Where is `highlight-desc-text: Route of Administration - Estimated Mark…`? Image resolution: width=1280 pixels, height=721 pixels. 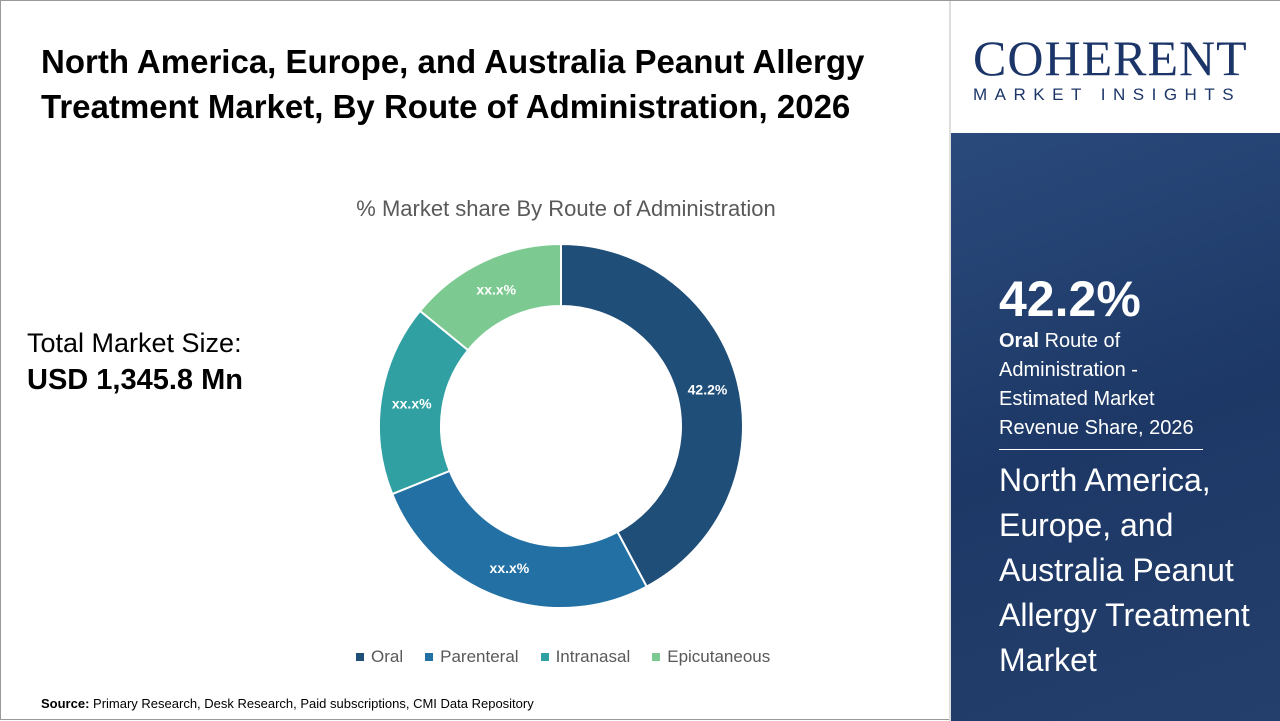 highlight-desc-text: Route of Administration - Estimated Mark… is located at coordinates (1096, 384).